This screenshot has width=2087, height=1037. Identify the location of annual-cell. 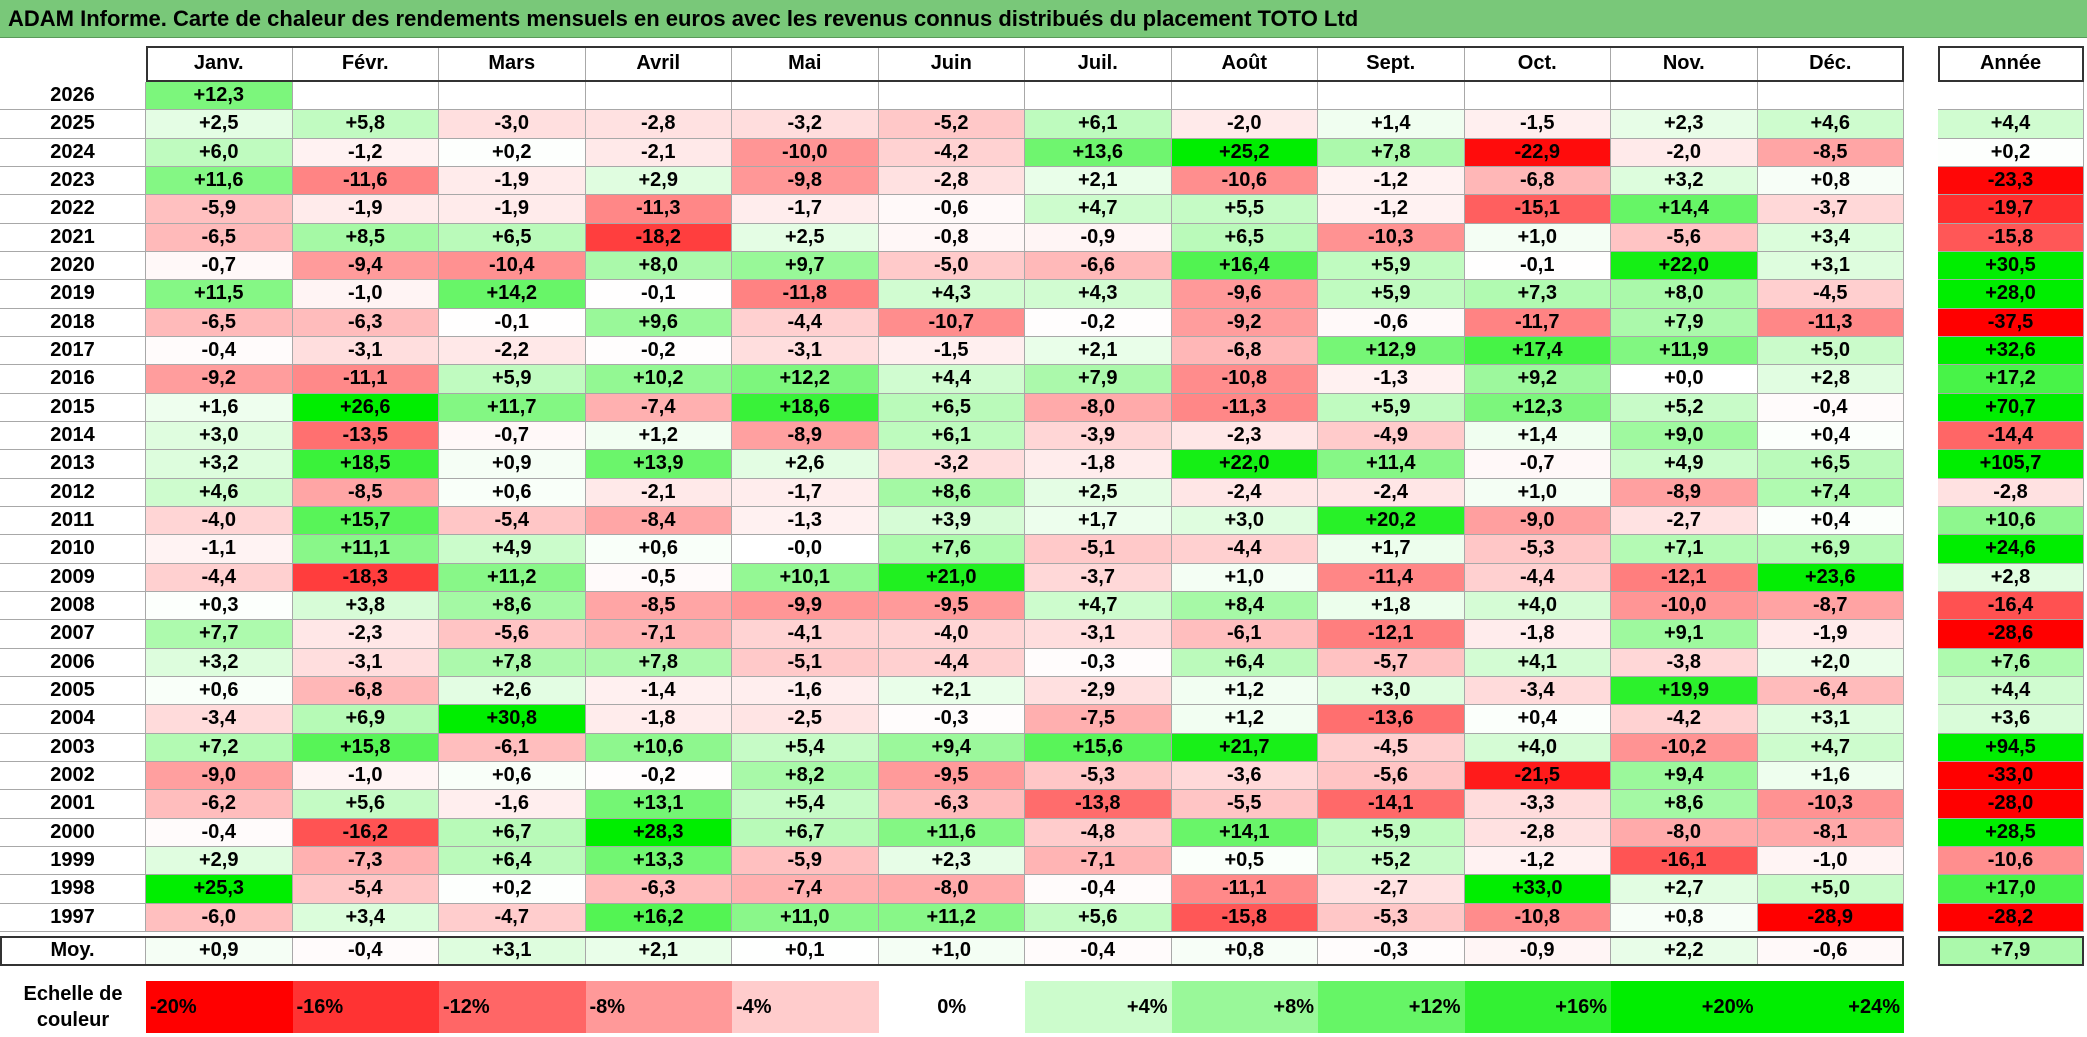
(2011, 96).